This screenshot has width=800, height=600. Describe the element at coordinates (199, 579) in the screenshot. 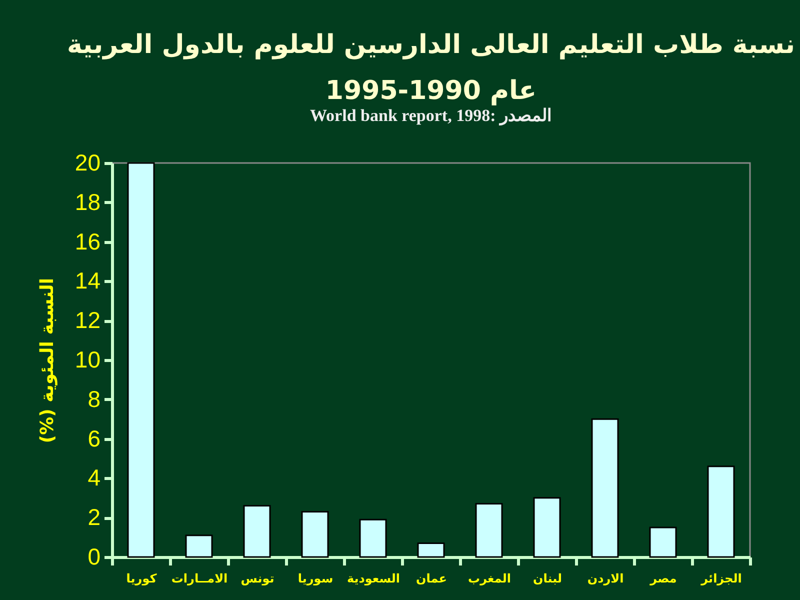

I see `x-tick-label: الامــارات` at that location.